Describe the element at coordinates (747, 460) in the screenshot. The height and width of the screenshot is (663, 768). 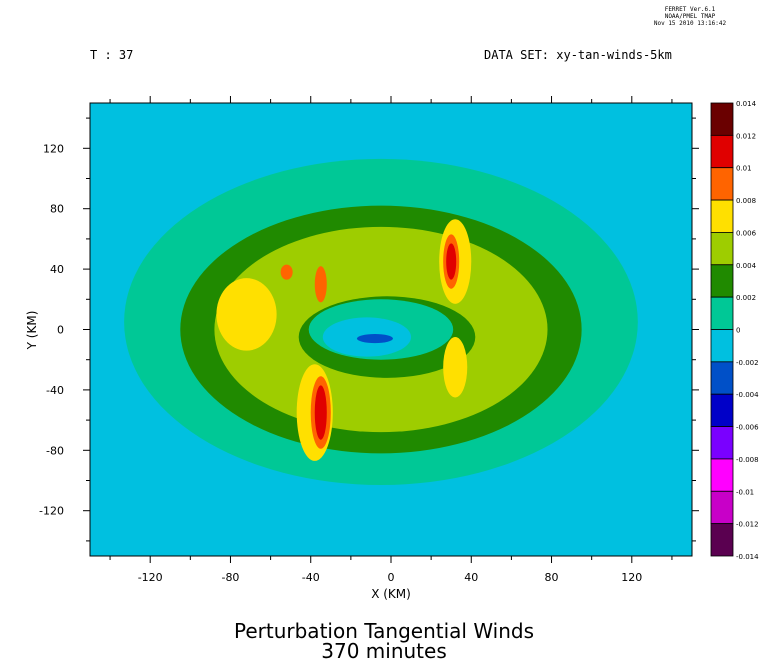
I see `colorbar-label: -0.008` at that location.